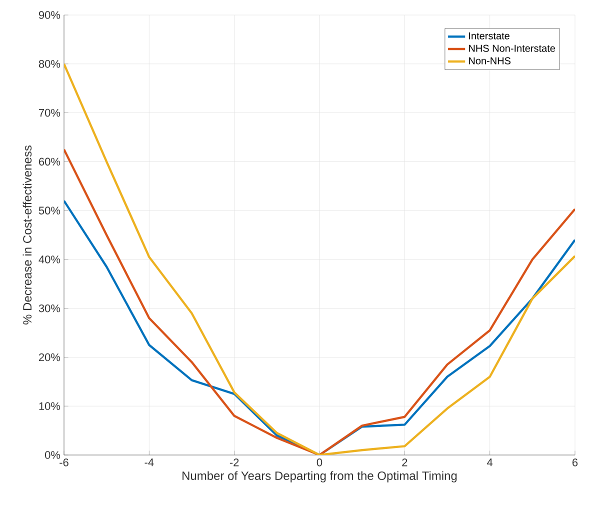 The height and width of the screenshot is (512, 597). Describe the element at coordinates (49, 260) in the screenshot. I see `y-tick-label: 40%` at that location.